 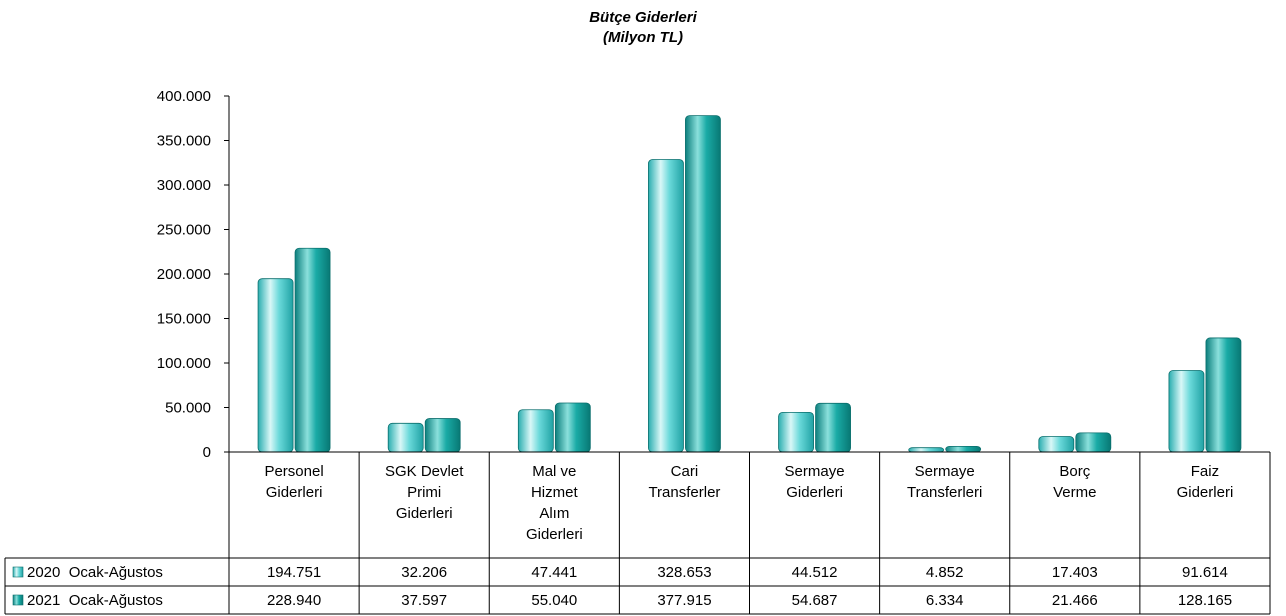 I want to click on category-label: Verme, so click(x=1074, y=492).